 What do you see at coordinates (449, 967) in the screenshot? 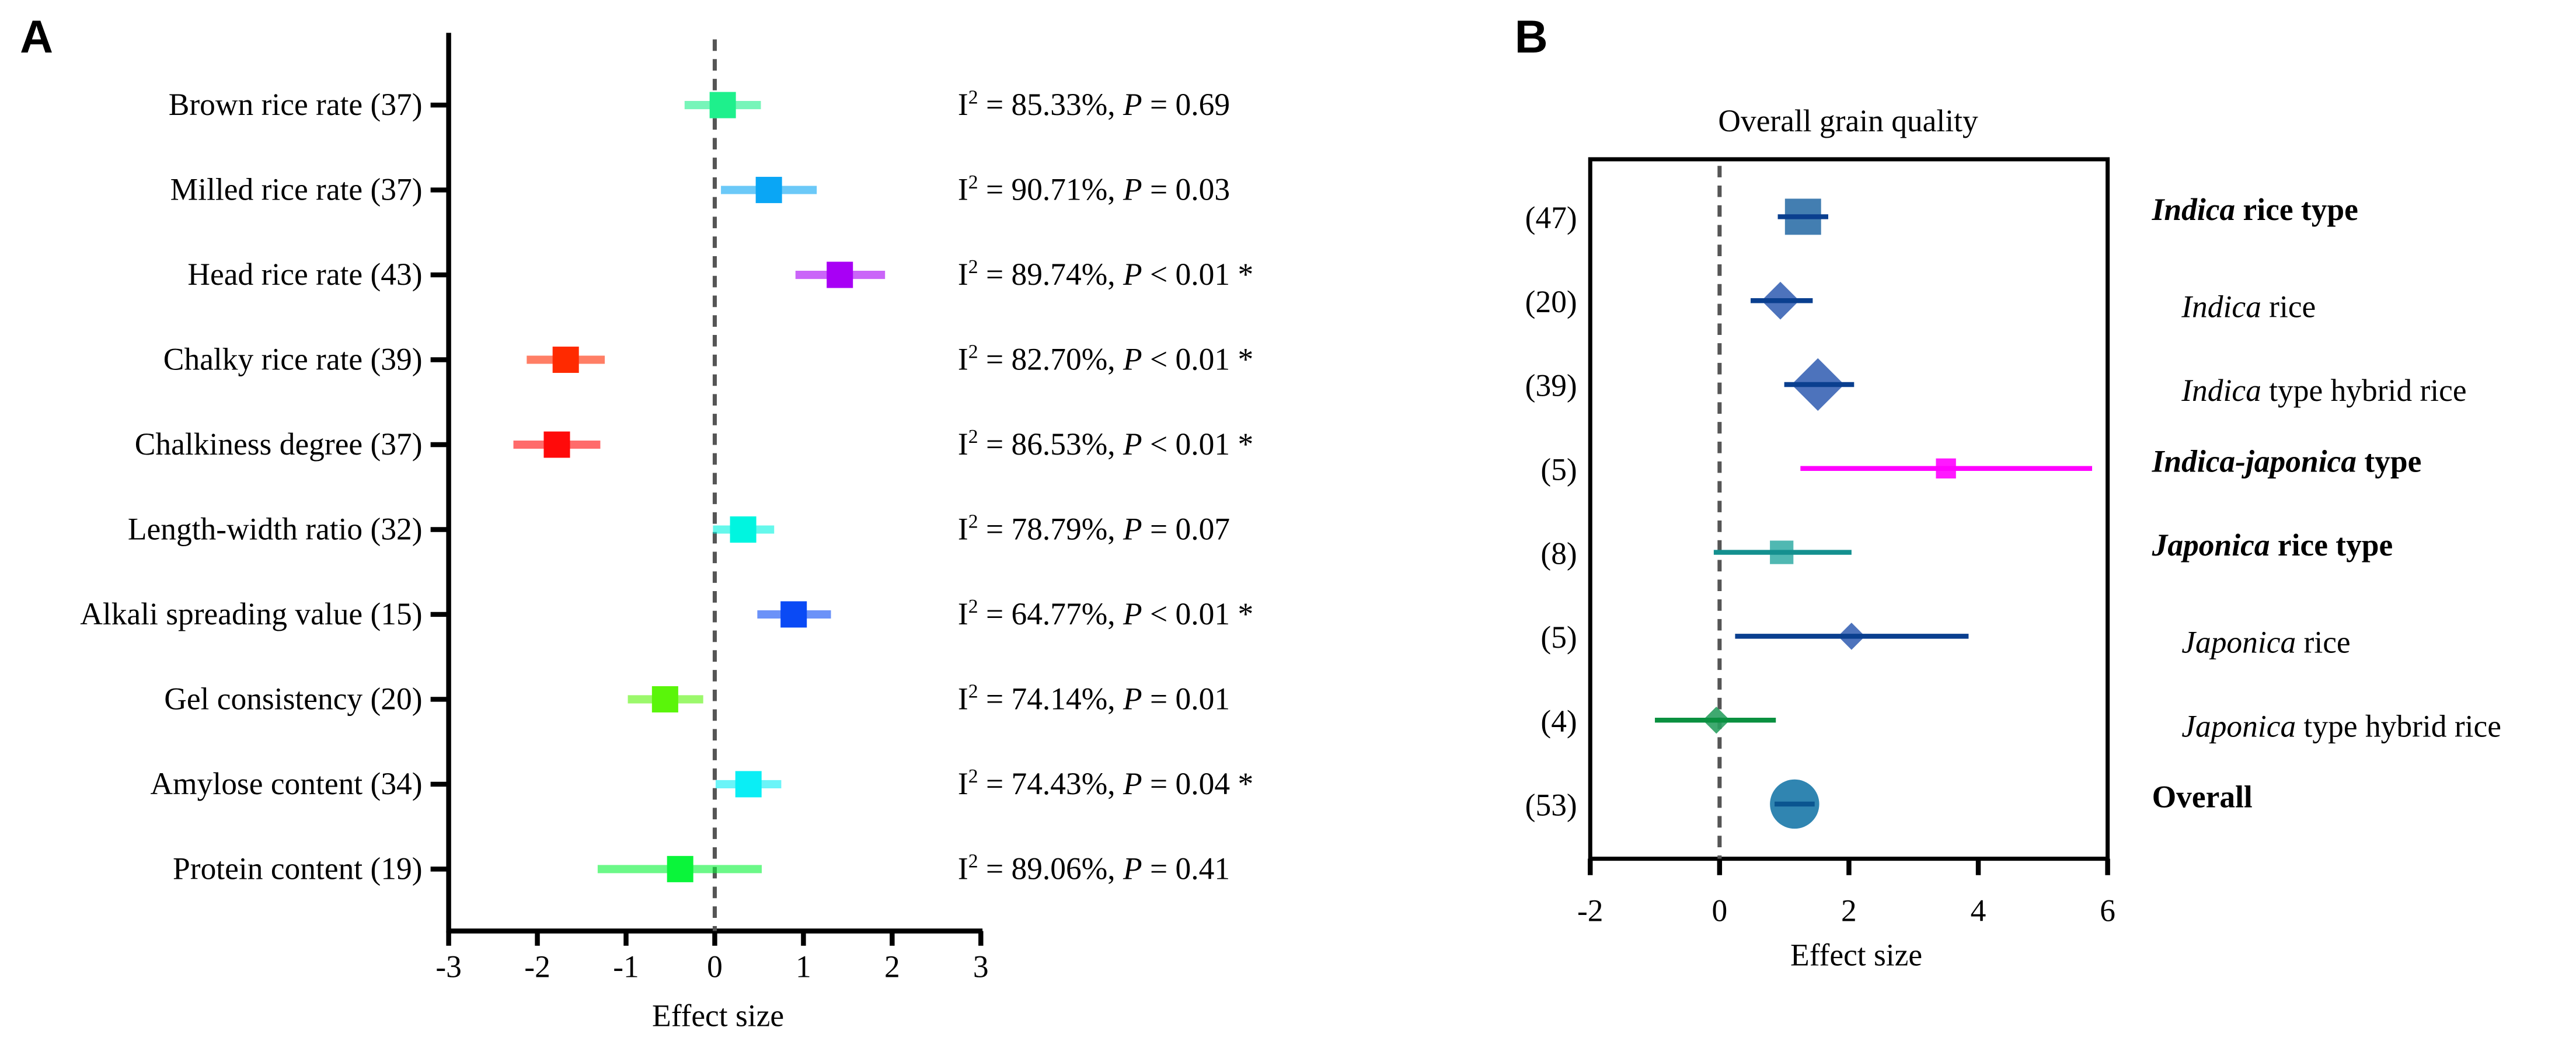
I see `x-tick-label: -3` at bounding box center [449, 967].